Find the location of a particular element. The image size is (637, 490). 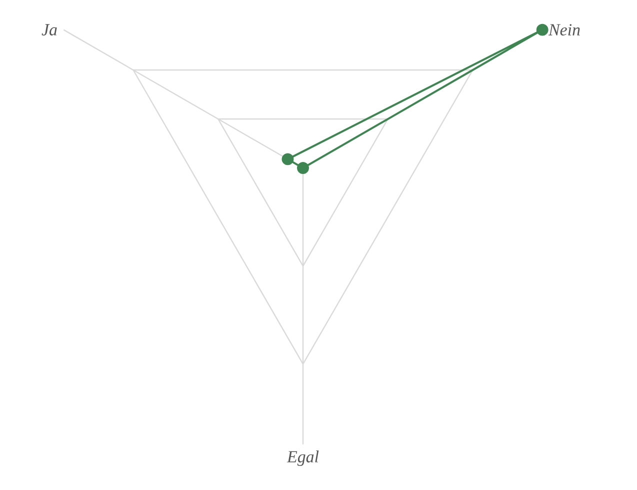

spoke-label: Ja is located at coordinates (49, 30).